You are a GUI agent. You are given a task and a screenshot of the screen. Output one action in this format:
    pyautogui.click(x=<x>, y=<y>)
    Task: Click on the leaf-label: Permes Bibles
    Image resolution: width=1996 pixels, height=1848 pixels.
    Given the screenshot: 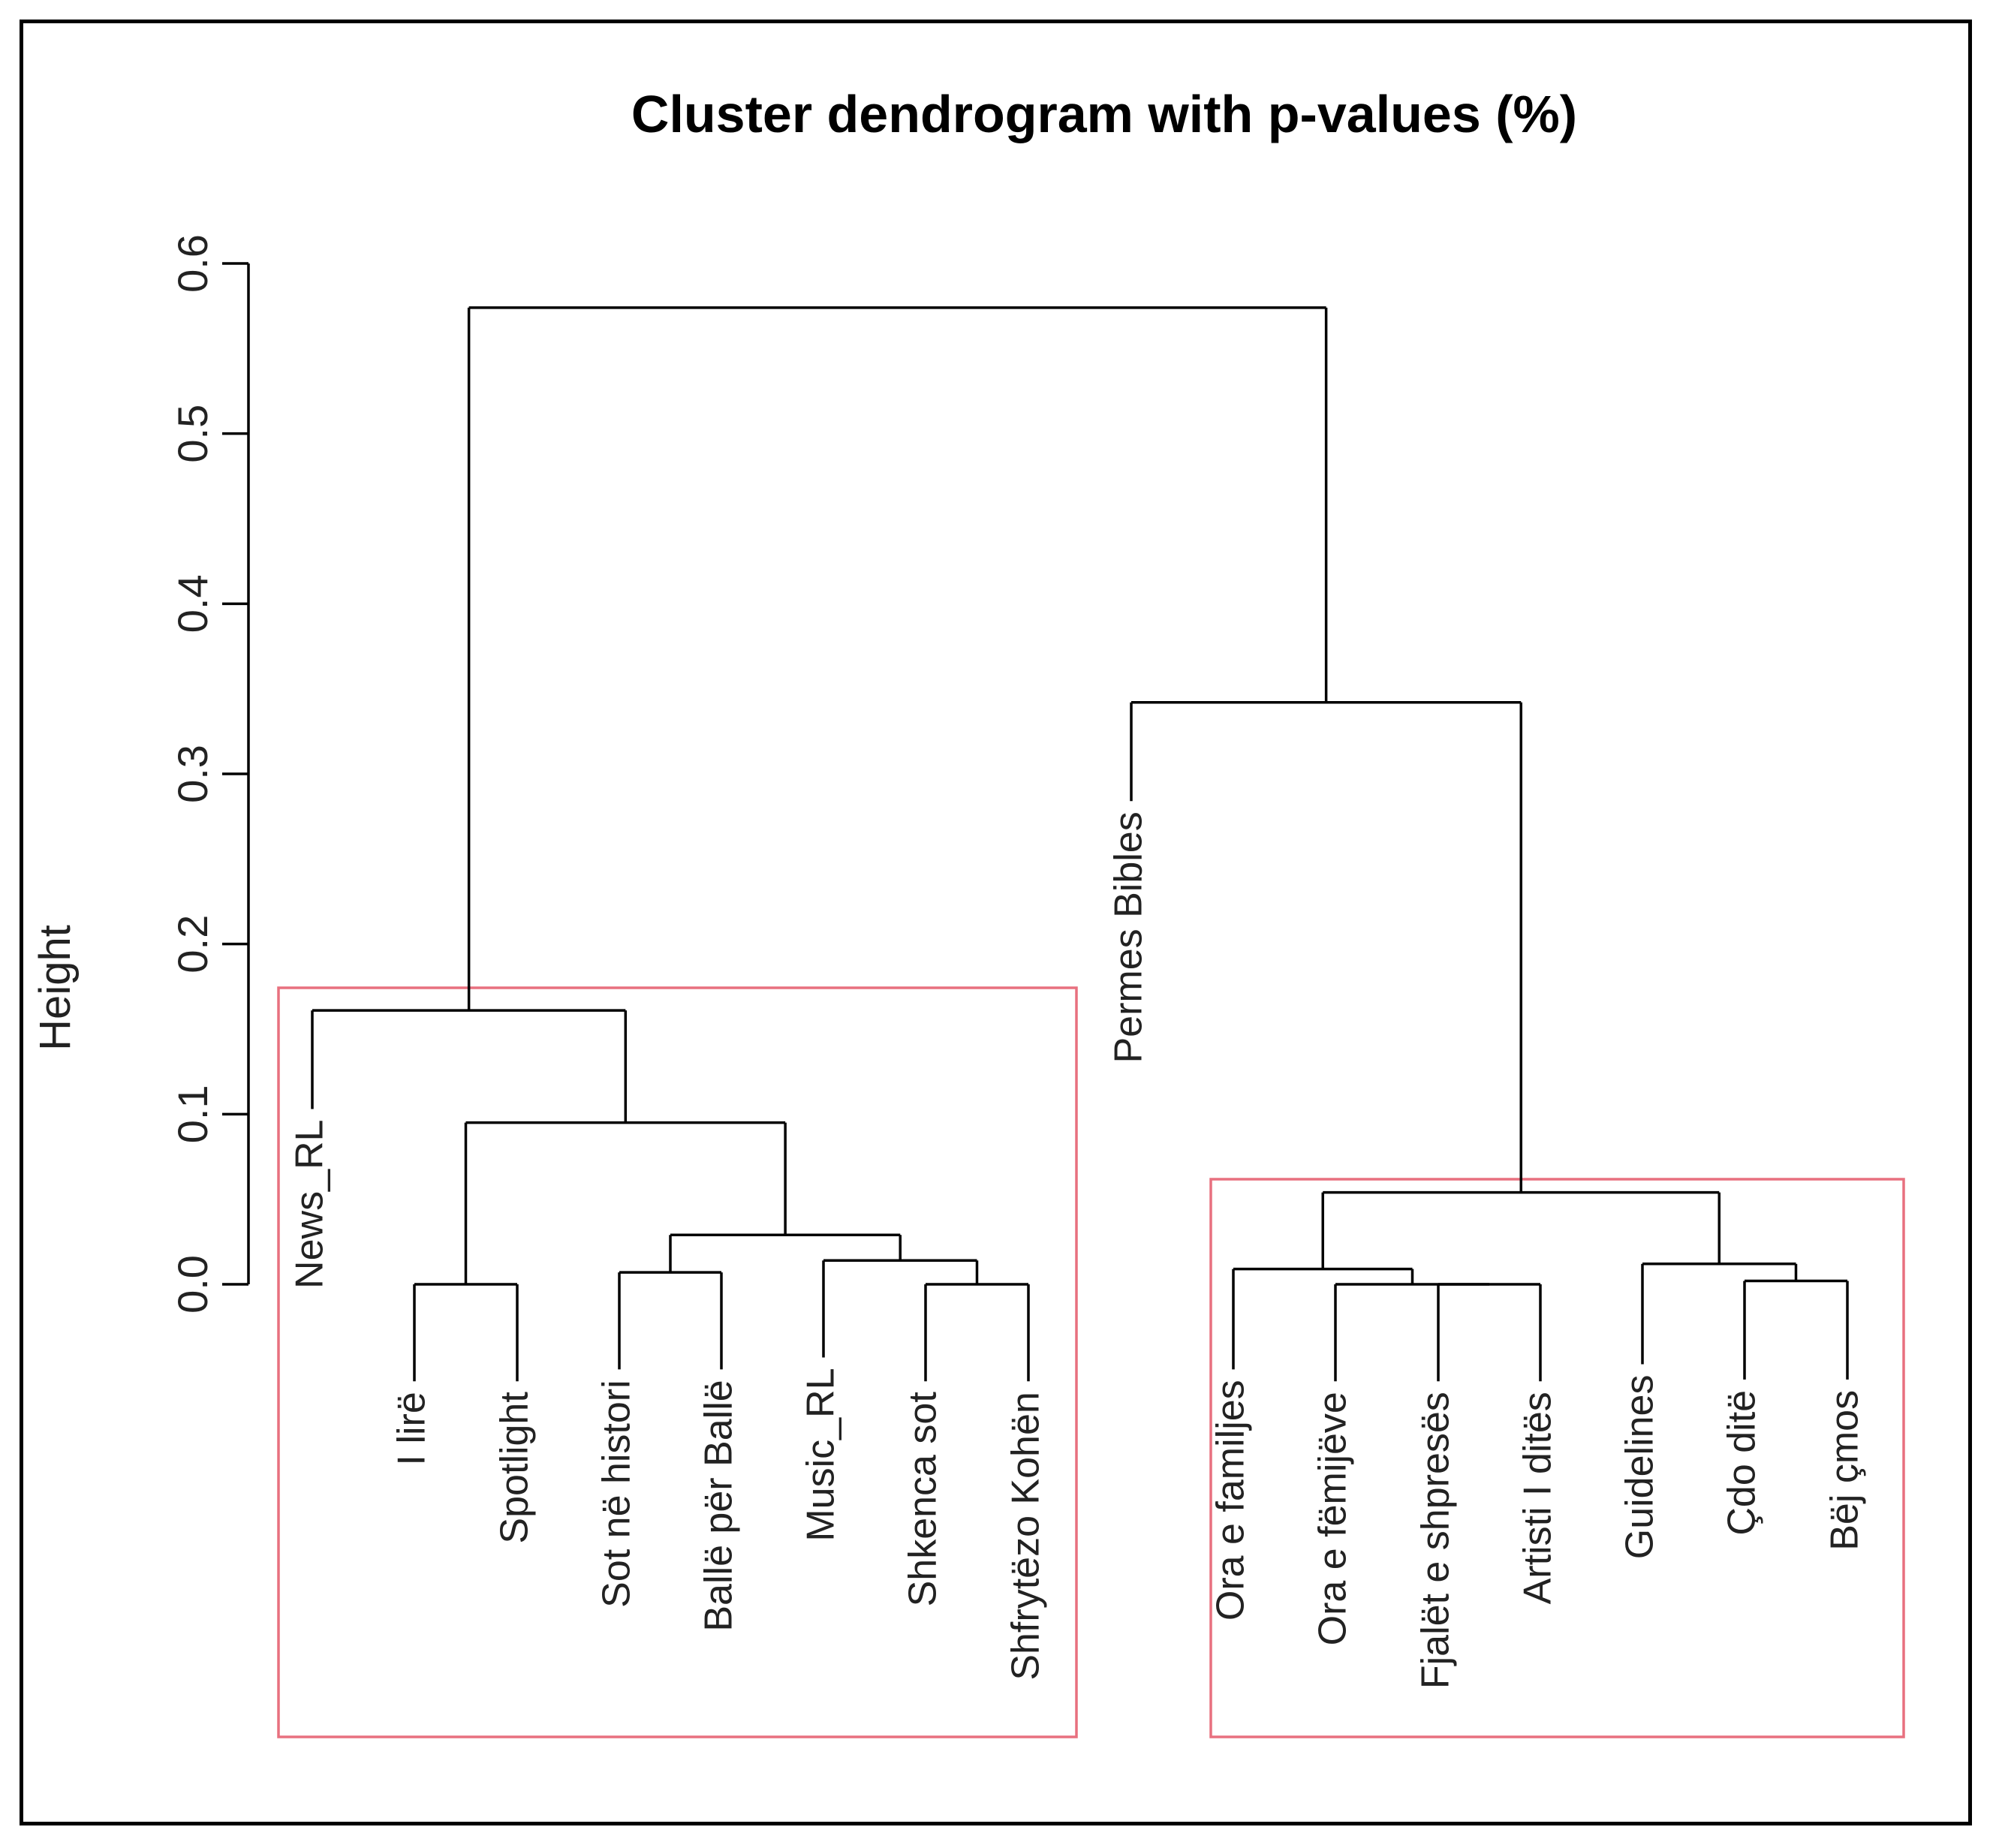 What is the action you would take?
    pyautogui.click(x=1129, y=937)
    